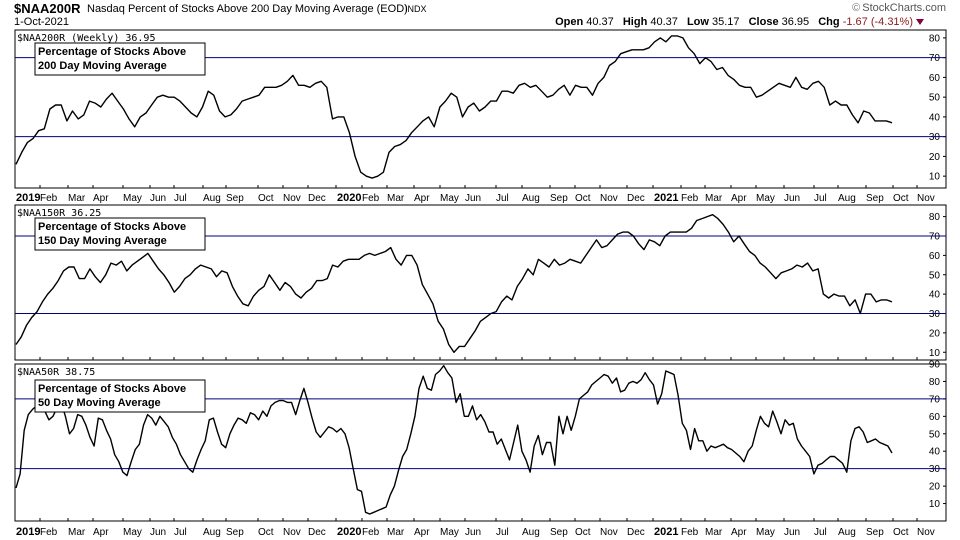  Describe the element at coordinates (763, 22) in the screenshot. I see `close-label: Close` at that location.